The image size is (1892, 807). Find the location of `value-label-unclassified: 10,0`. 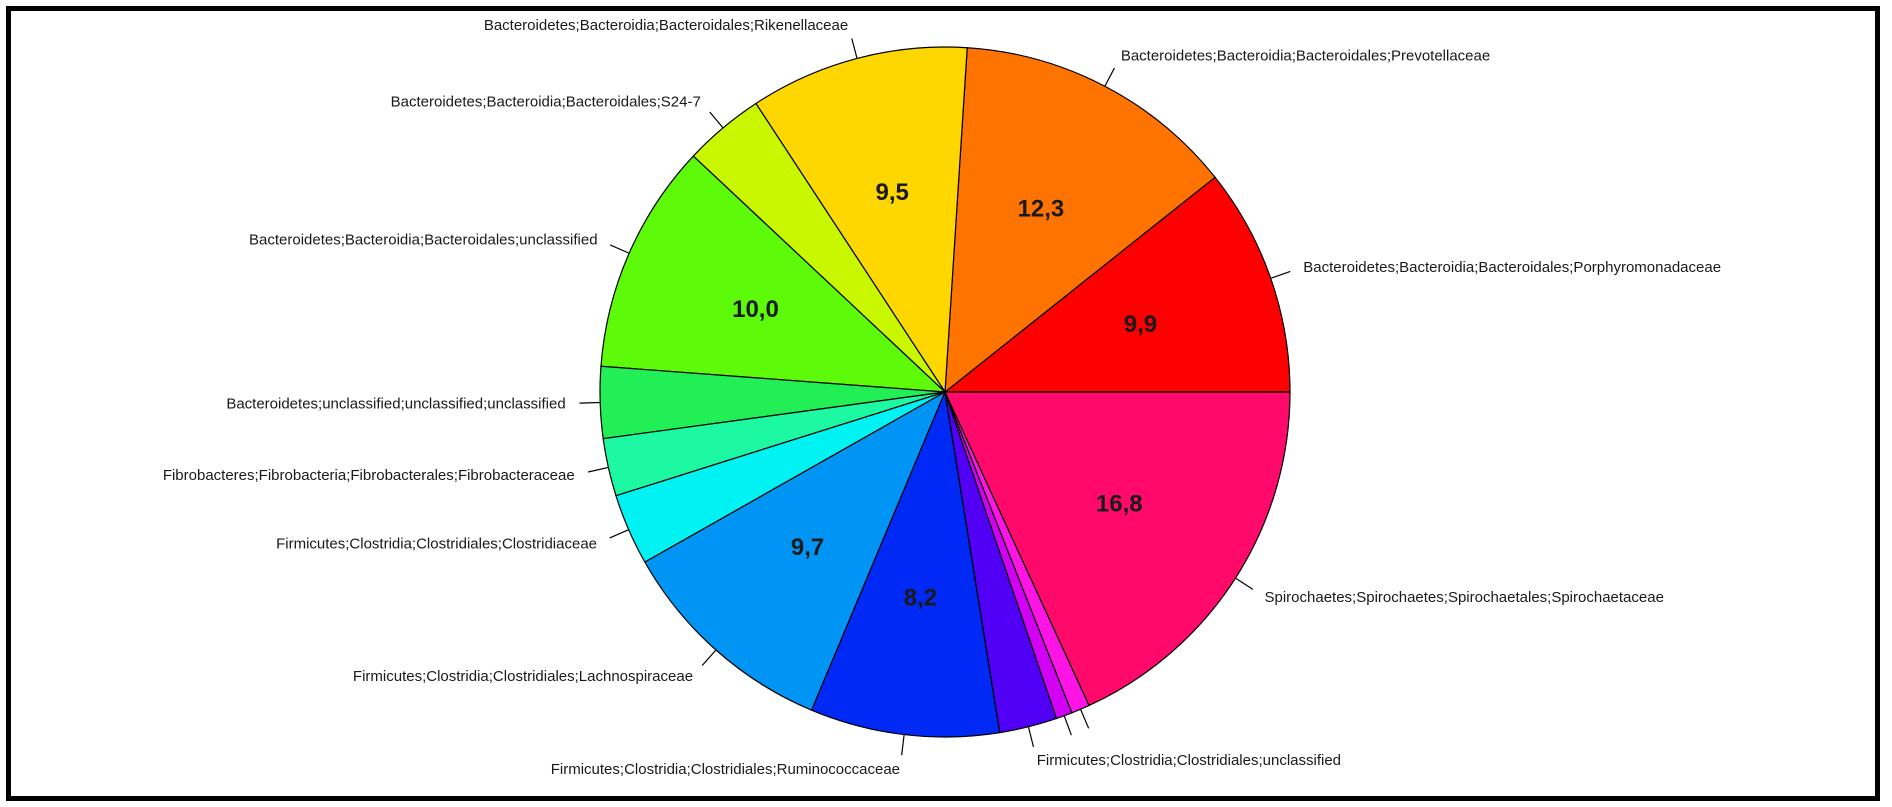

value-label-unclassified: 10,0 is located at coordinates (755, 309).